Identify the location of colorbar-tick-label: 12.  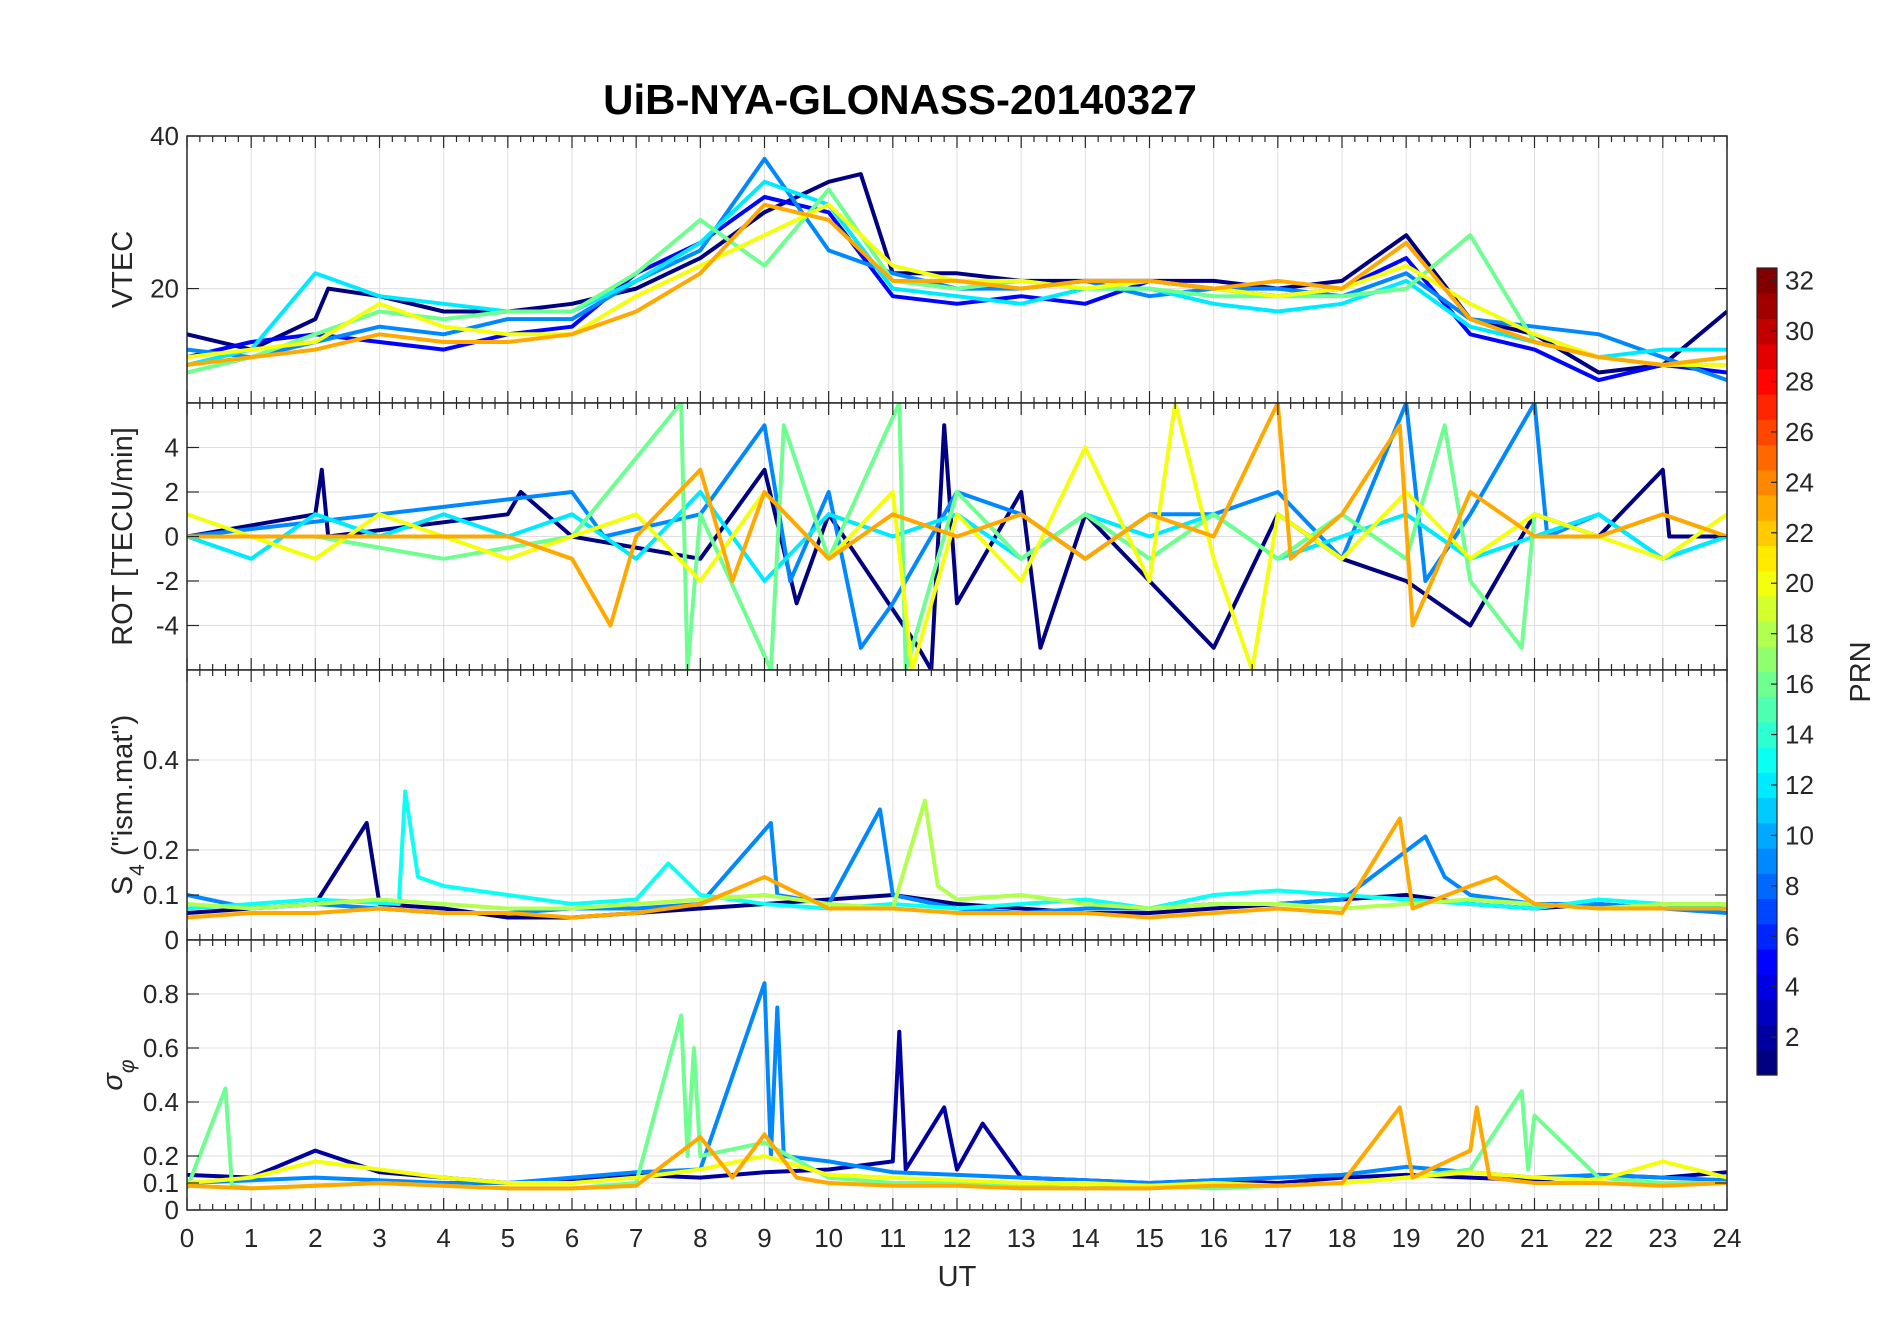
(1799, 785).